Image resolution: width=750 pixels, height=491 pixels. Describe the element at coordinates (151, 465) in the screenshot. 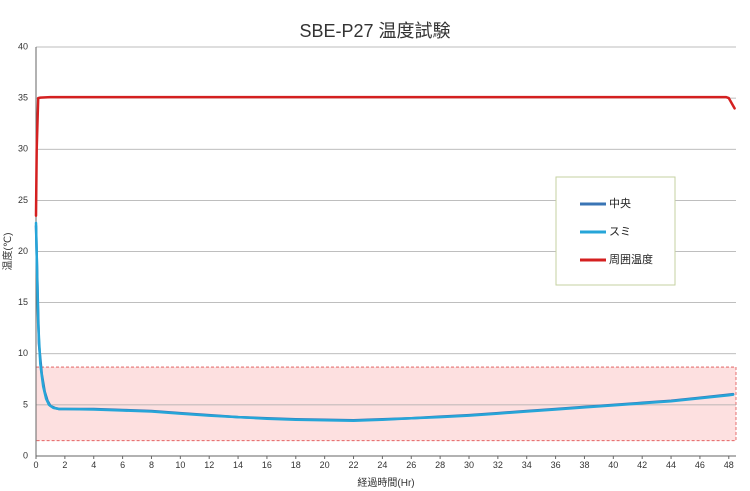

I see `x-tick-label: 8` at that location.